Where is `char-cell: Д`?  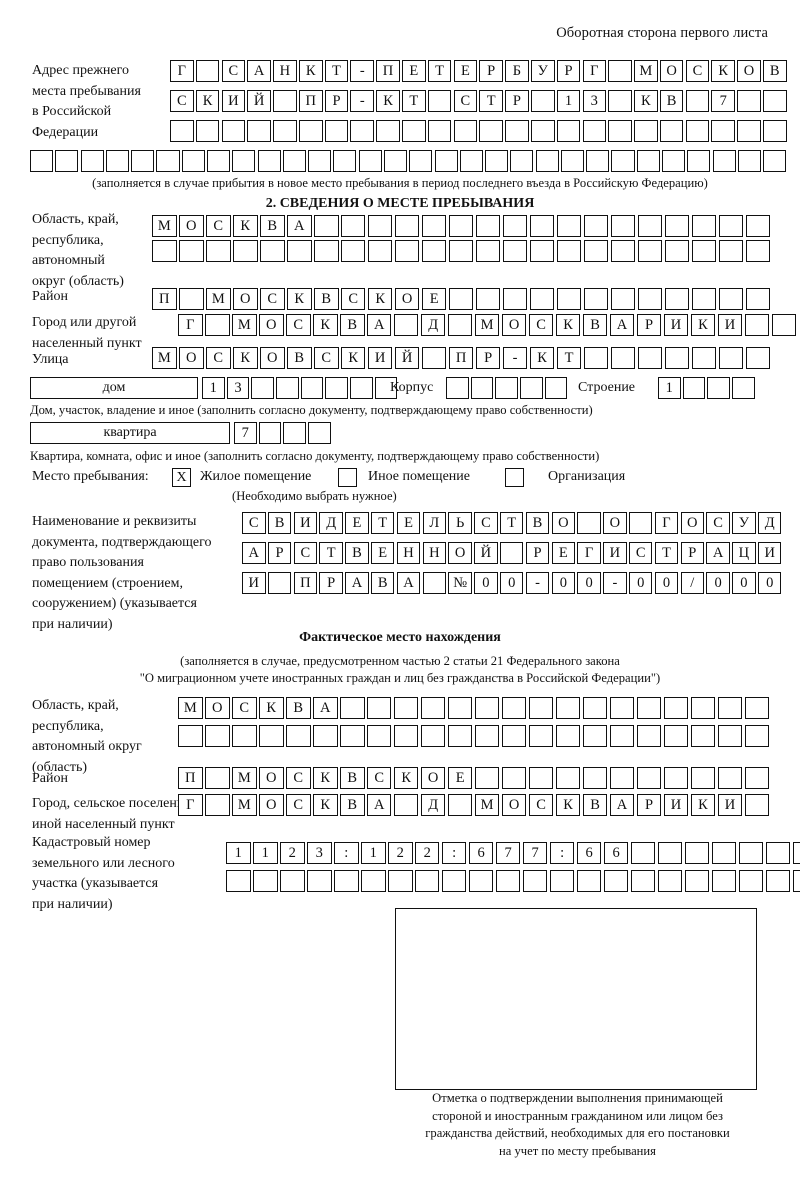 char-cell: Д is located at coordinates (769, 523).